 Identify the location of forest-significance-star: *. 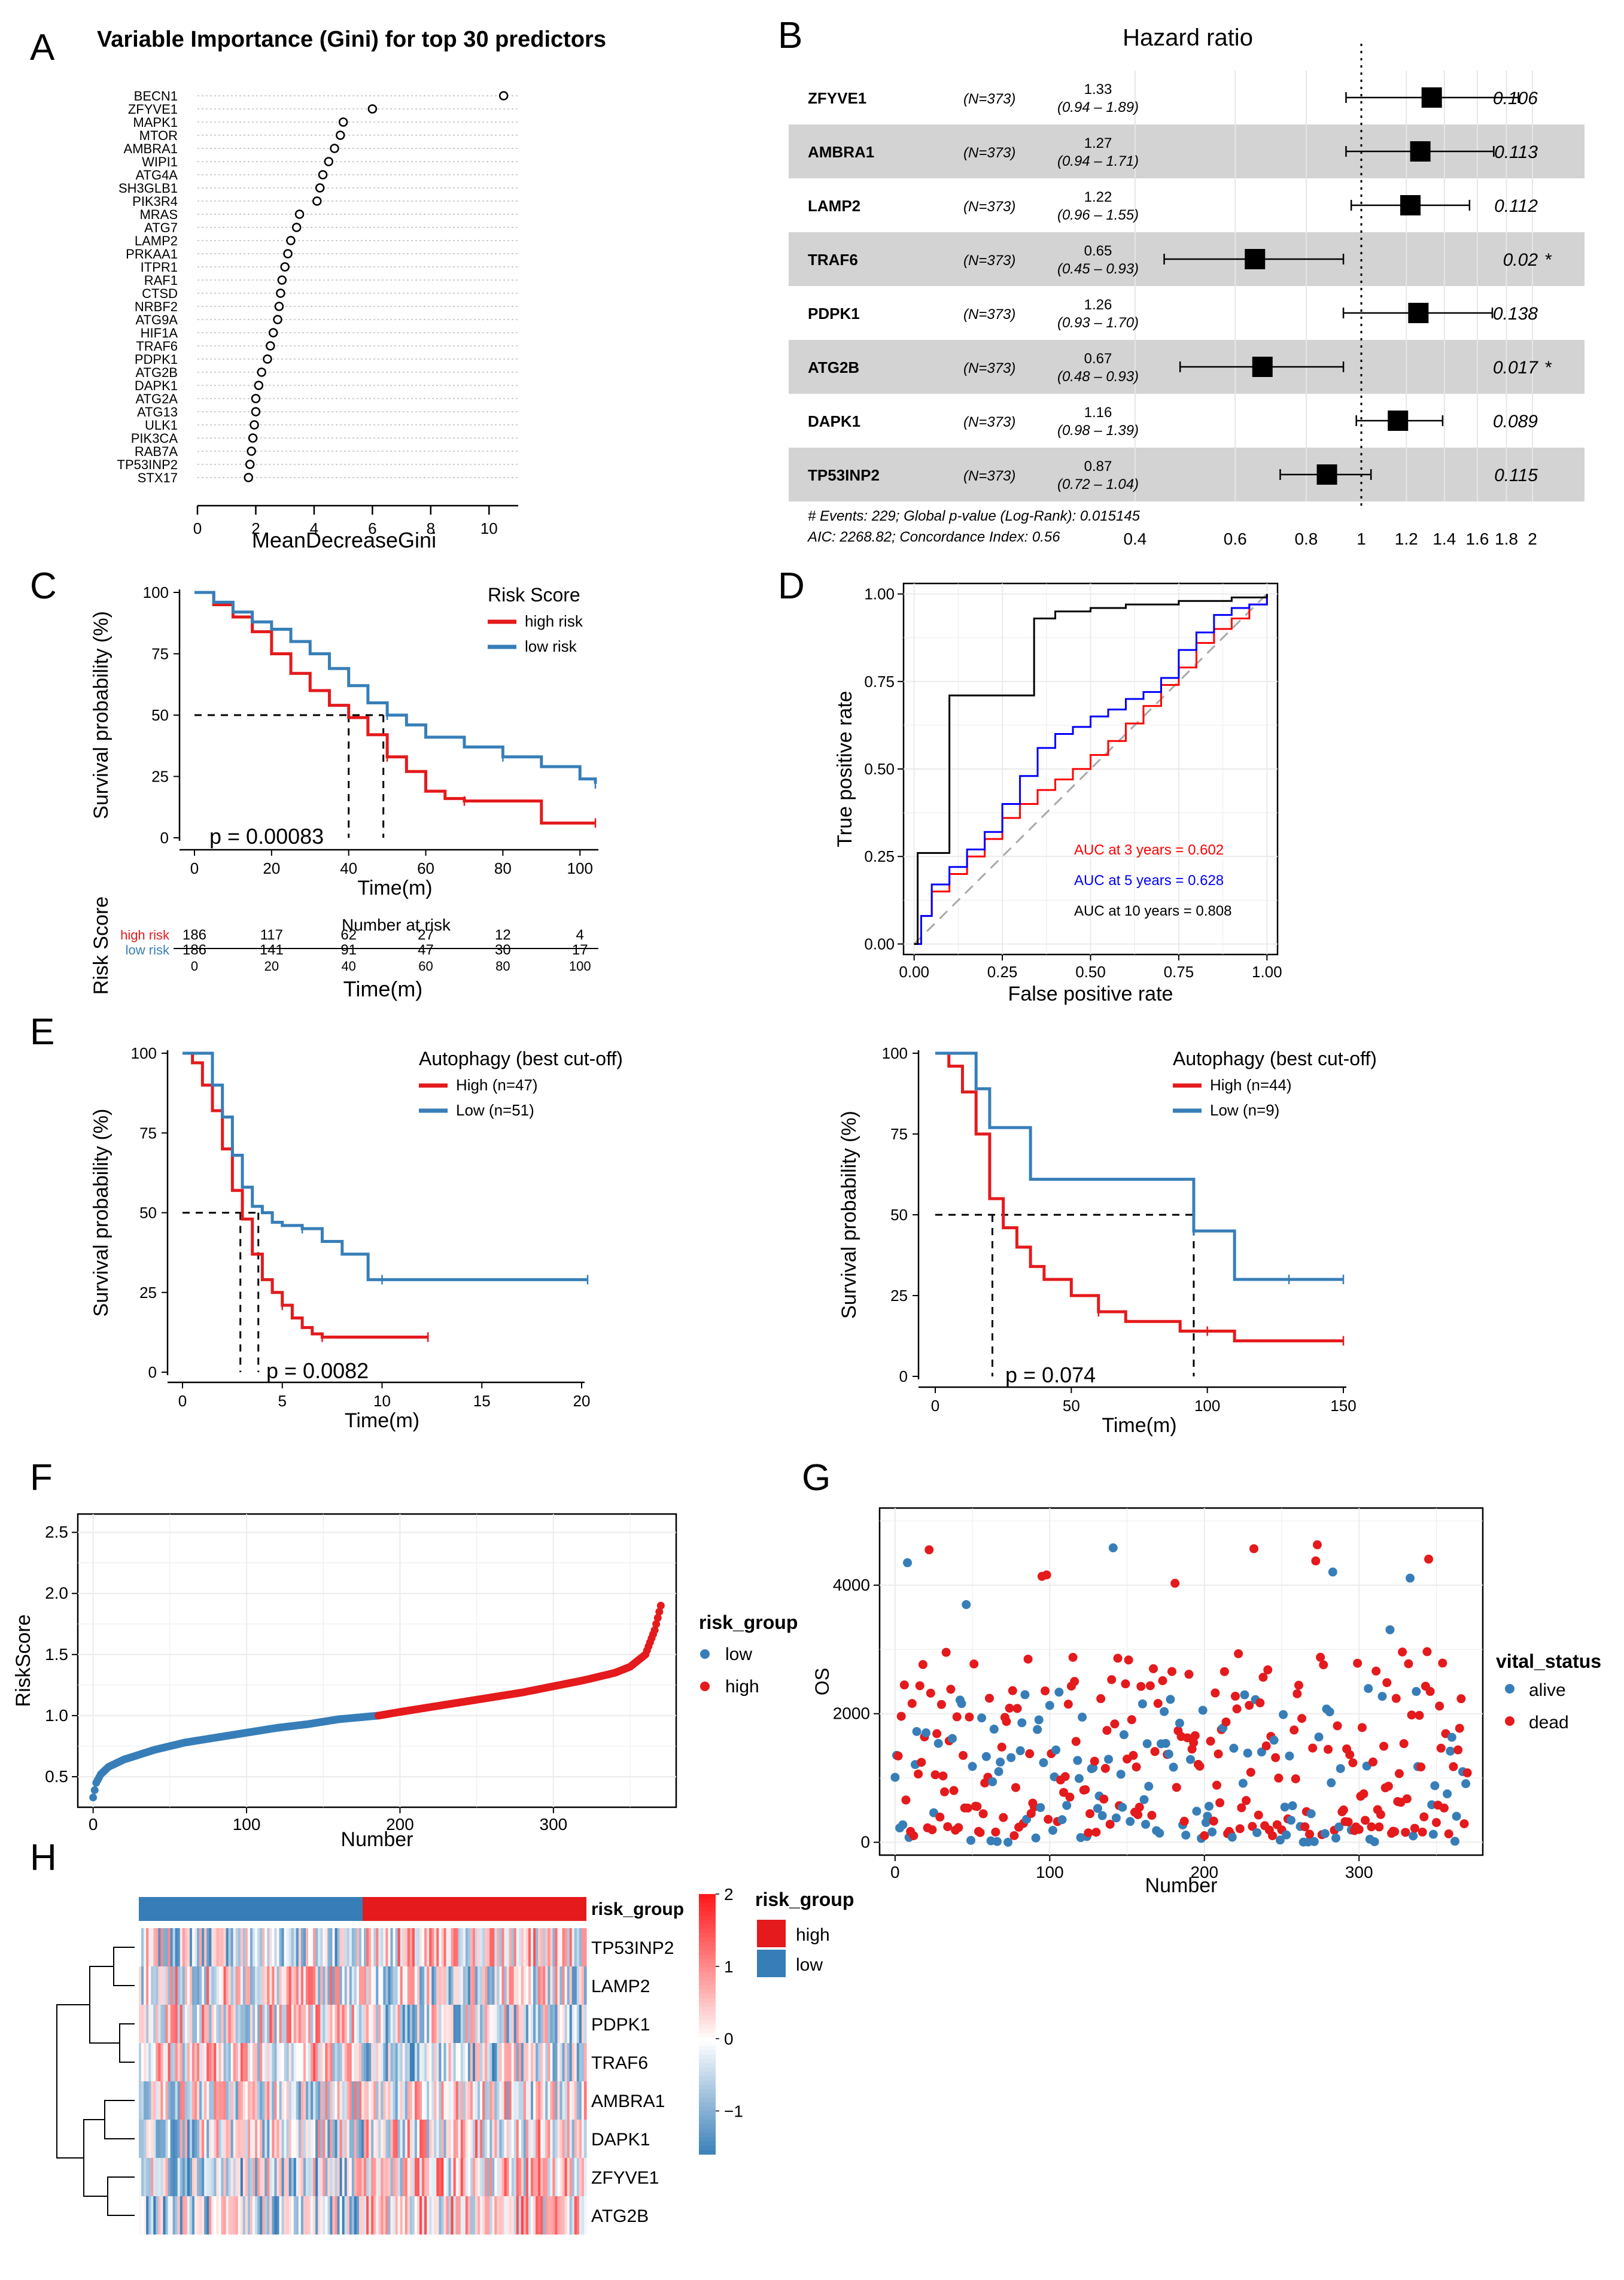
(1549, 368).